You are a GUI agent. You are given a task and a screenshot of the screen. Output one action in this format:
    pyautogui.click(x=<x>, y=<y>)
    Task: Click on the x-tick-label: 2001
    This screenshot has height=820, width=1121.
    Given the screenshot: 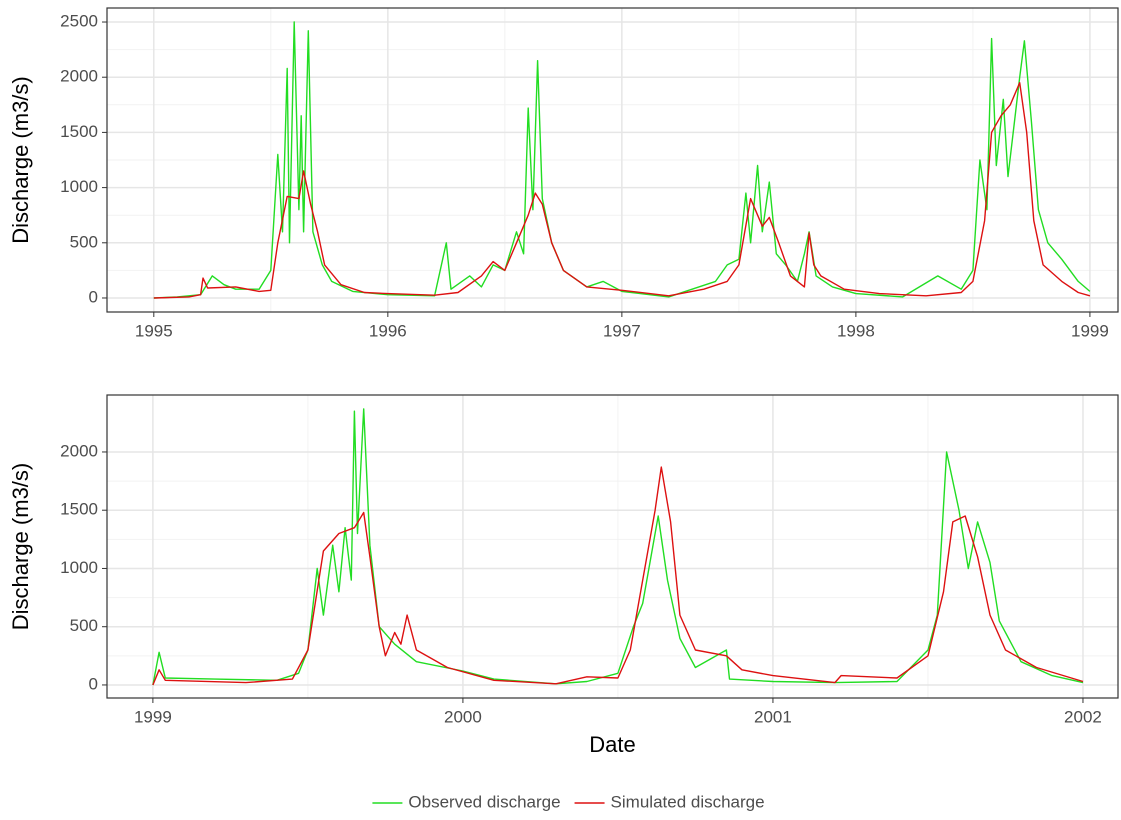 What is the action you would take?
    pyautogui.click(x=773, y=716)
    